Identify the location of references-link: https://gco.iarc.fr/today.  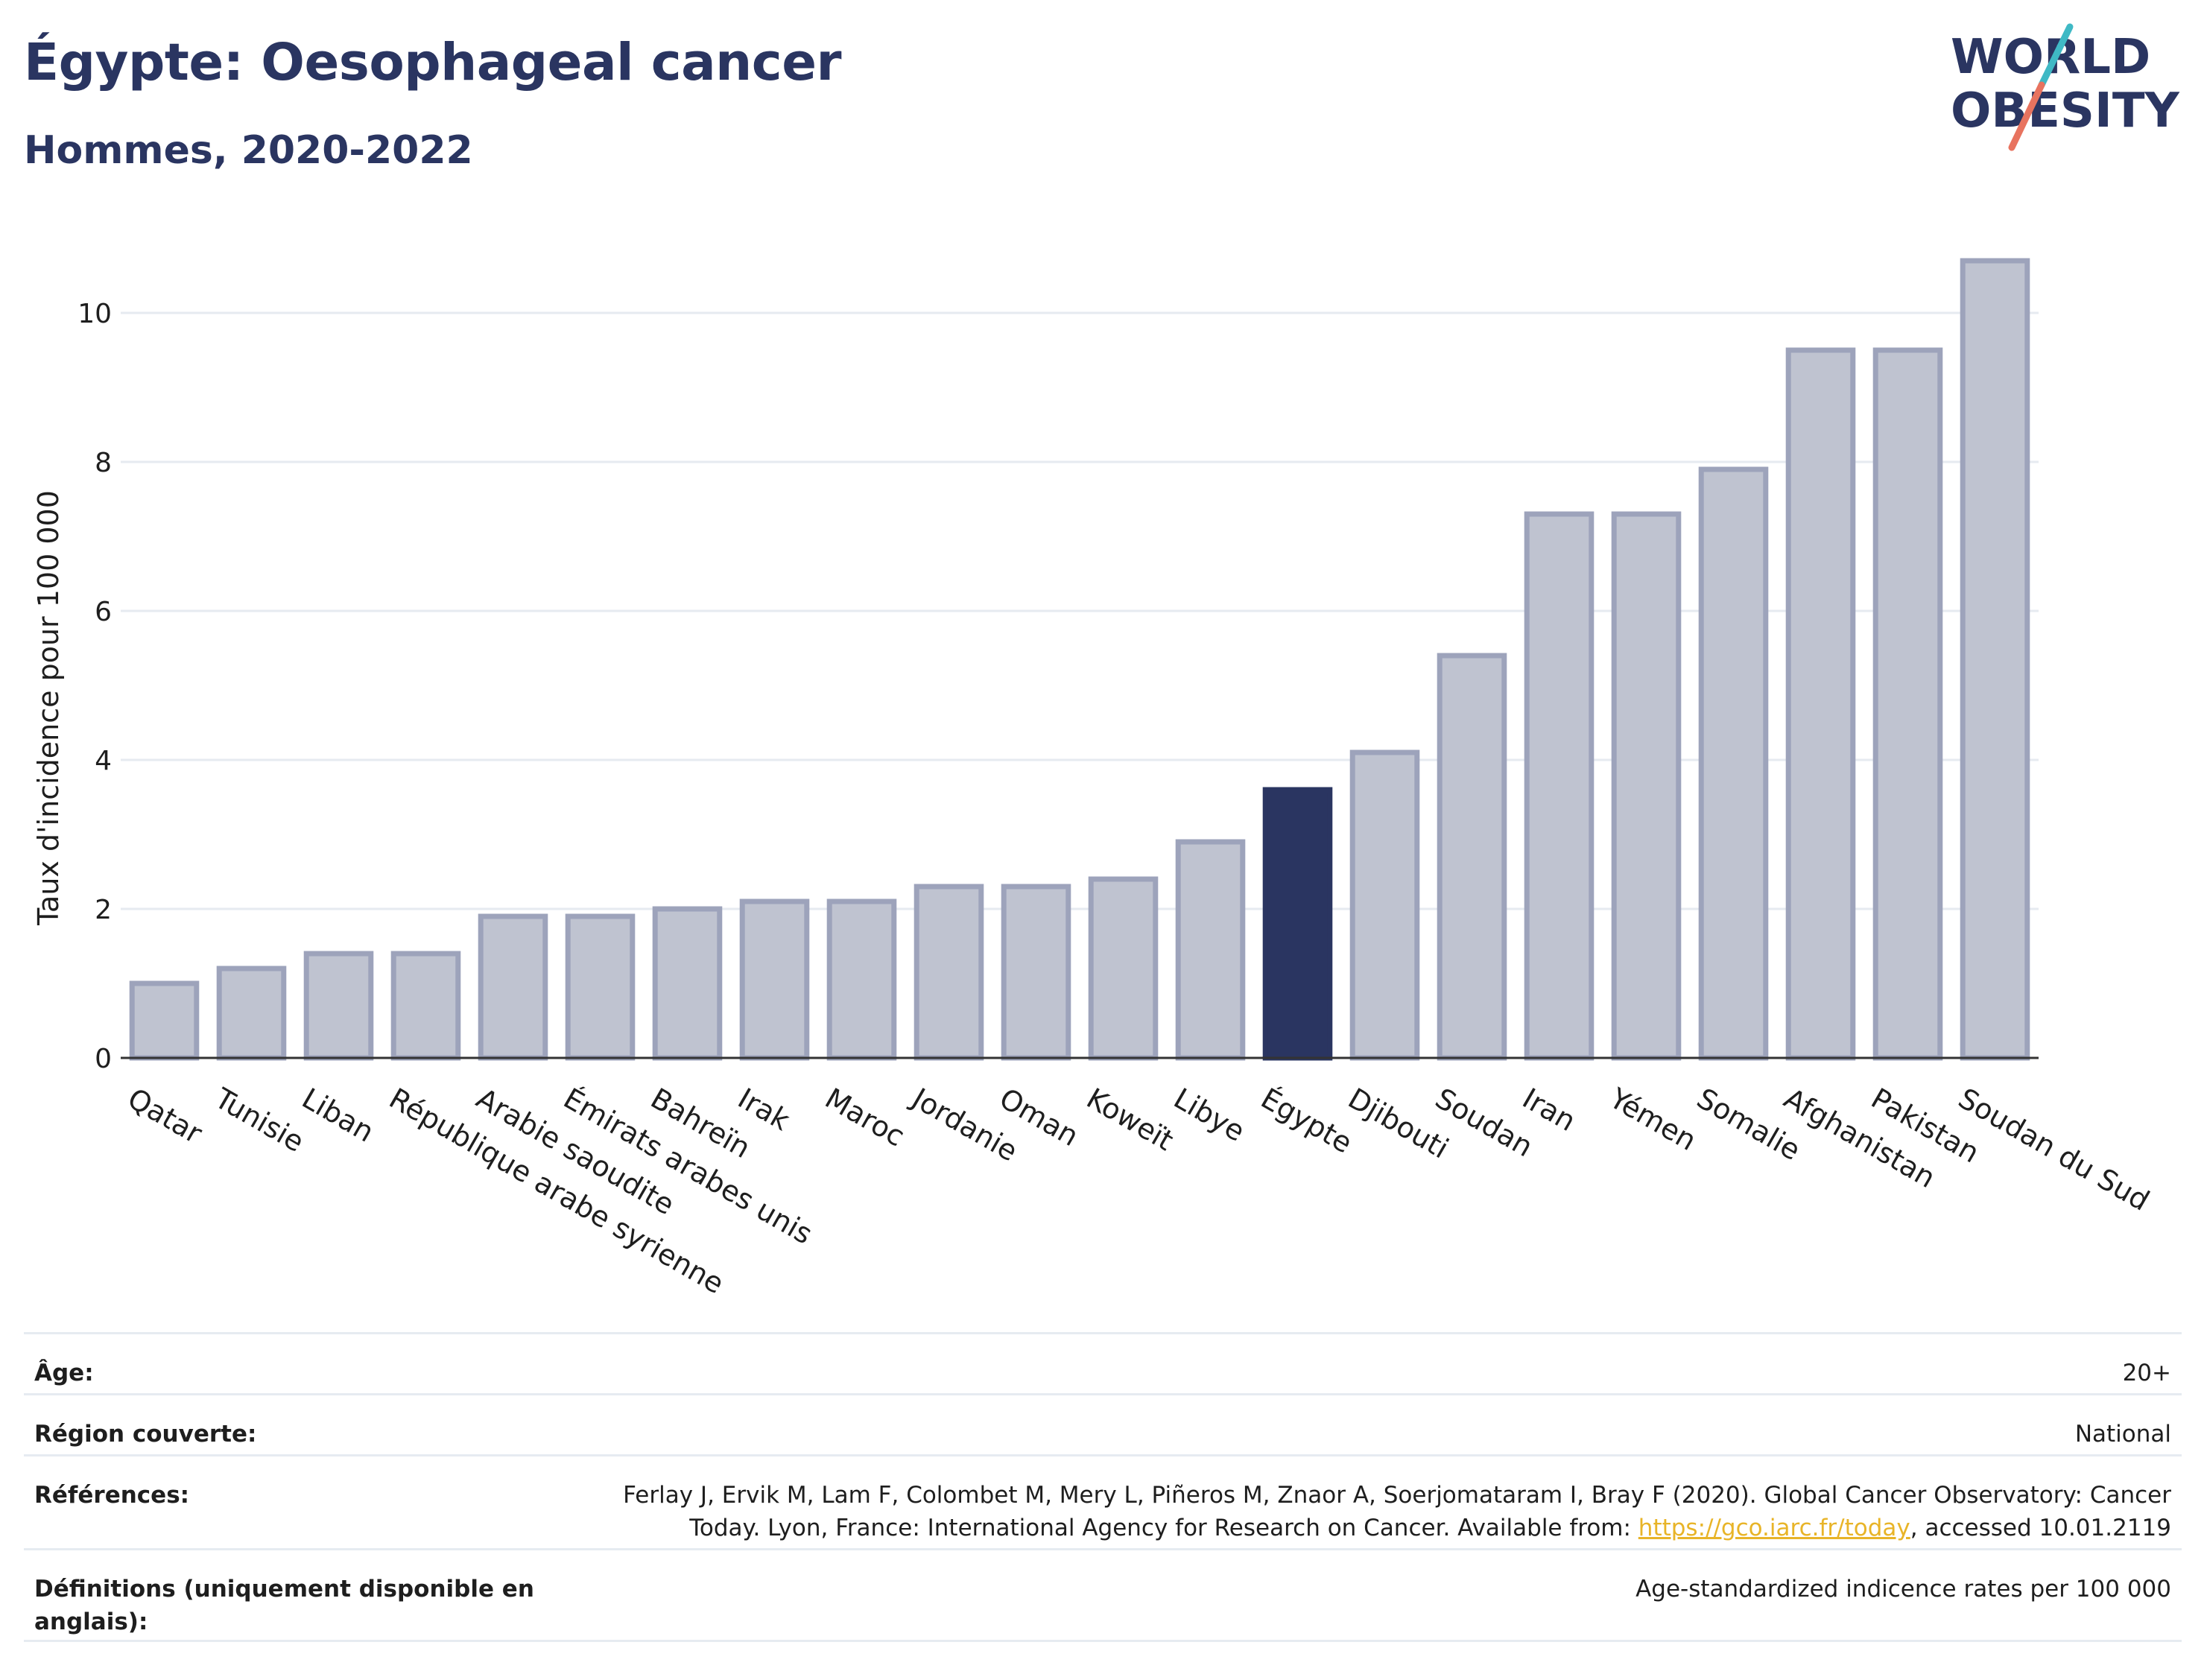
(1774, 1528).